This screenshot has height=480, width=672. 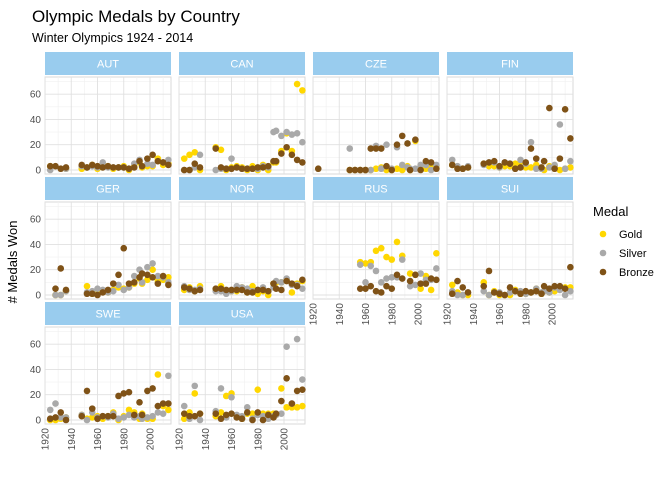 I want to click on legend-label: Gold, so click(x=630, y=235).